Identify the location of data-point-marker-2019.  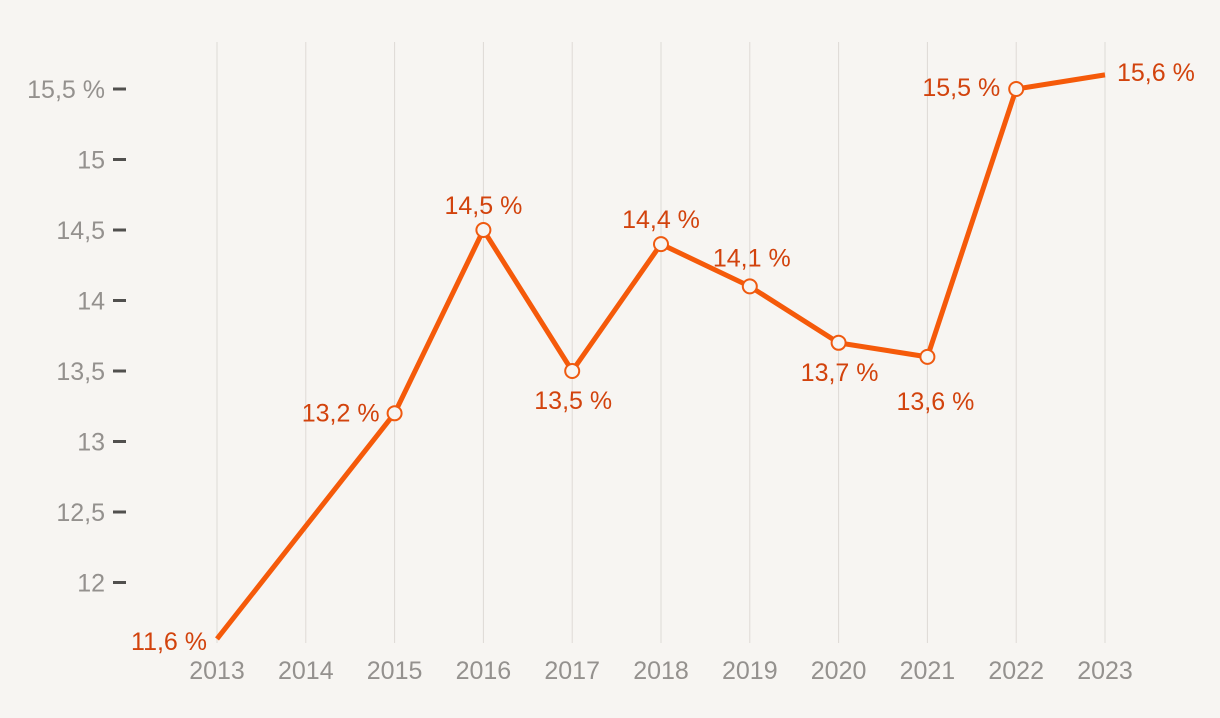
(749, 286).